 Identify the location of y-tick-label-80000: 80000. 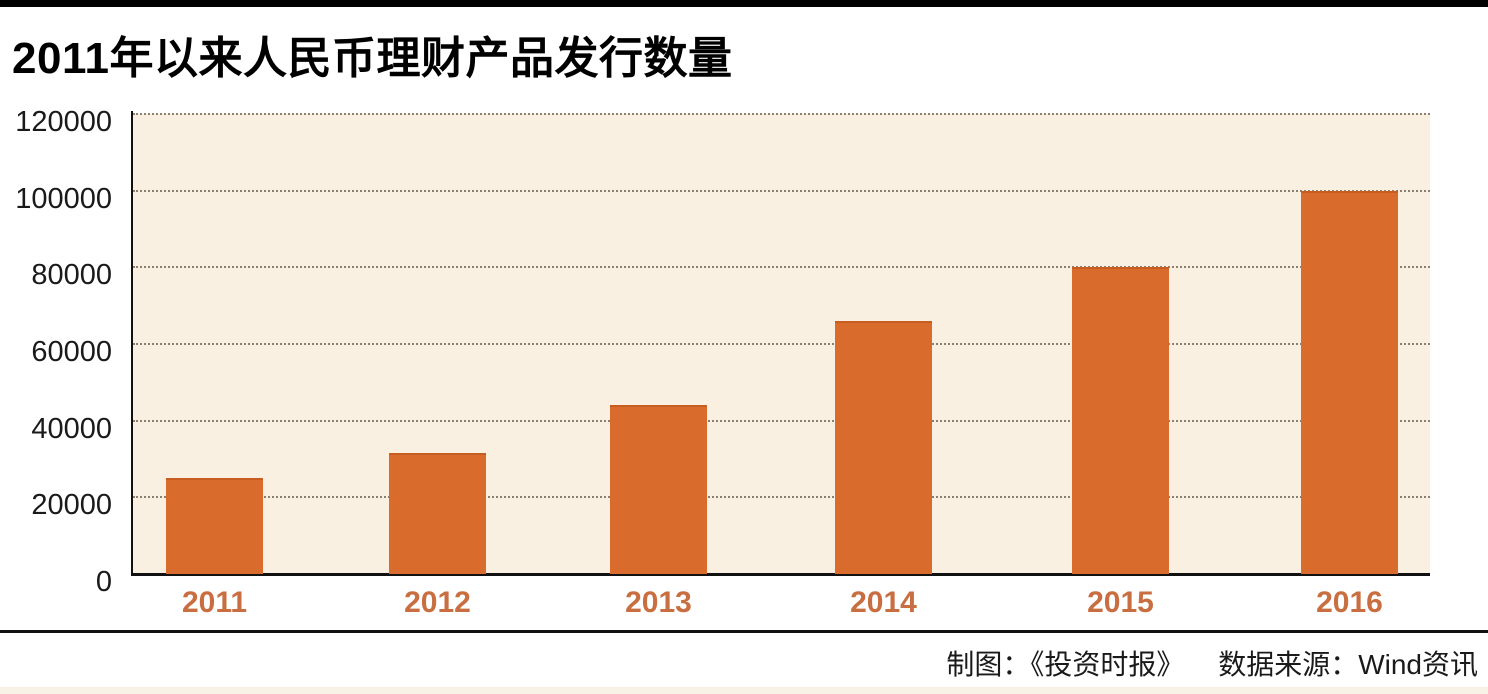
(71, 275).